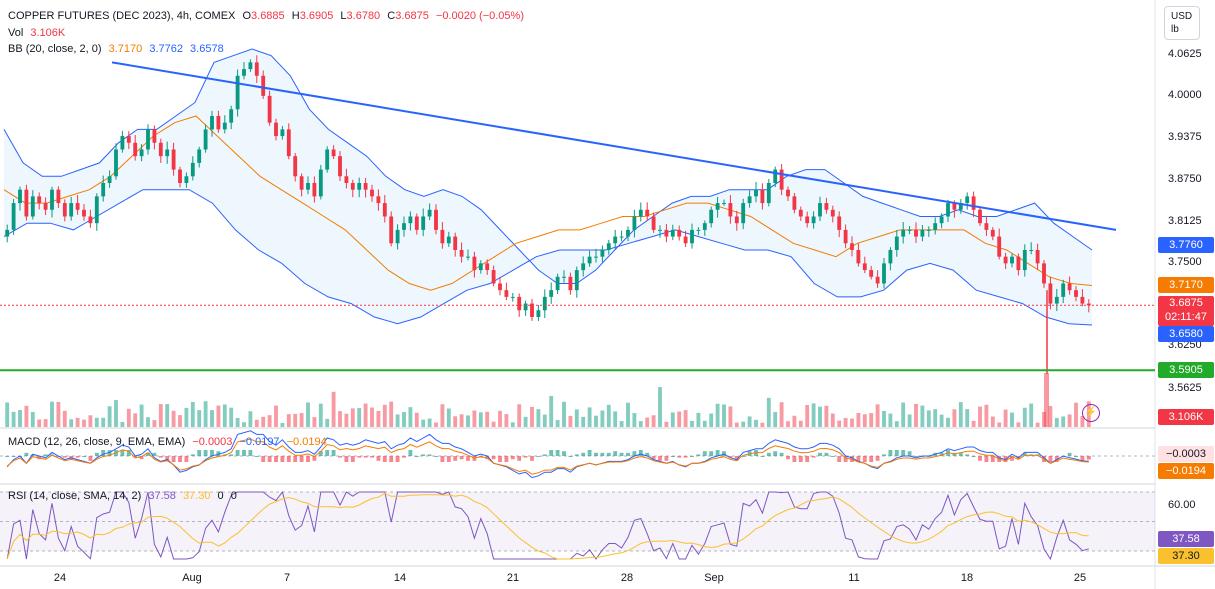  I want to click on rsi-label: RSI (14, close, SMA, 14, 2), so click(75, 496).